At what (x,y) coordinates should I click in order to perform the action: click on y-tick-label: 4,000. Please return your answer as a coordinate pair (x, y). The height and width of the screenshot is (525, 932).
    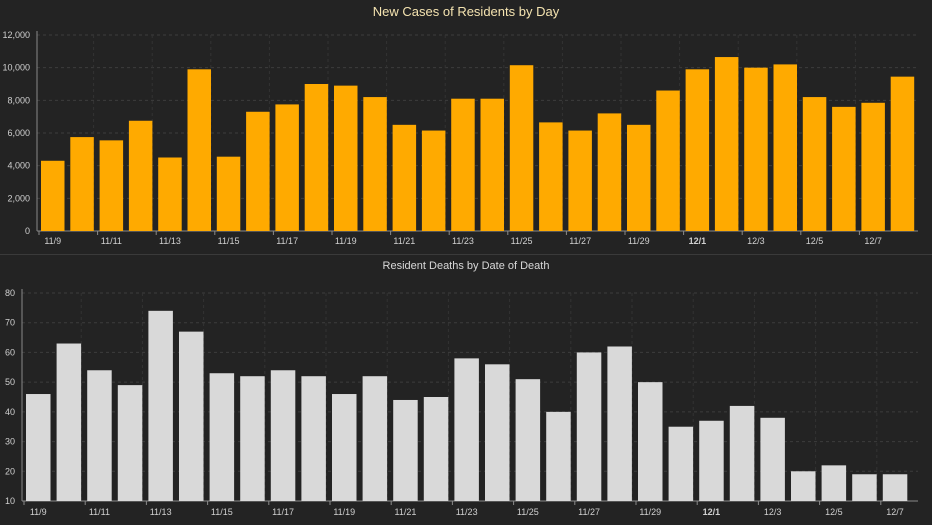
    Looking at the image, I should click on (18, 166).